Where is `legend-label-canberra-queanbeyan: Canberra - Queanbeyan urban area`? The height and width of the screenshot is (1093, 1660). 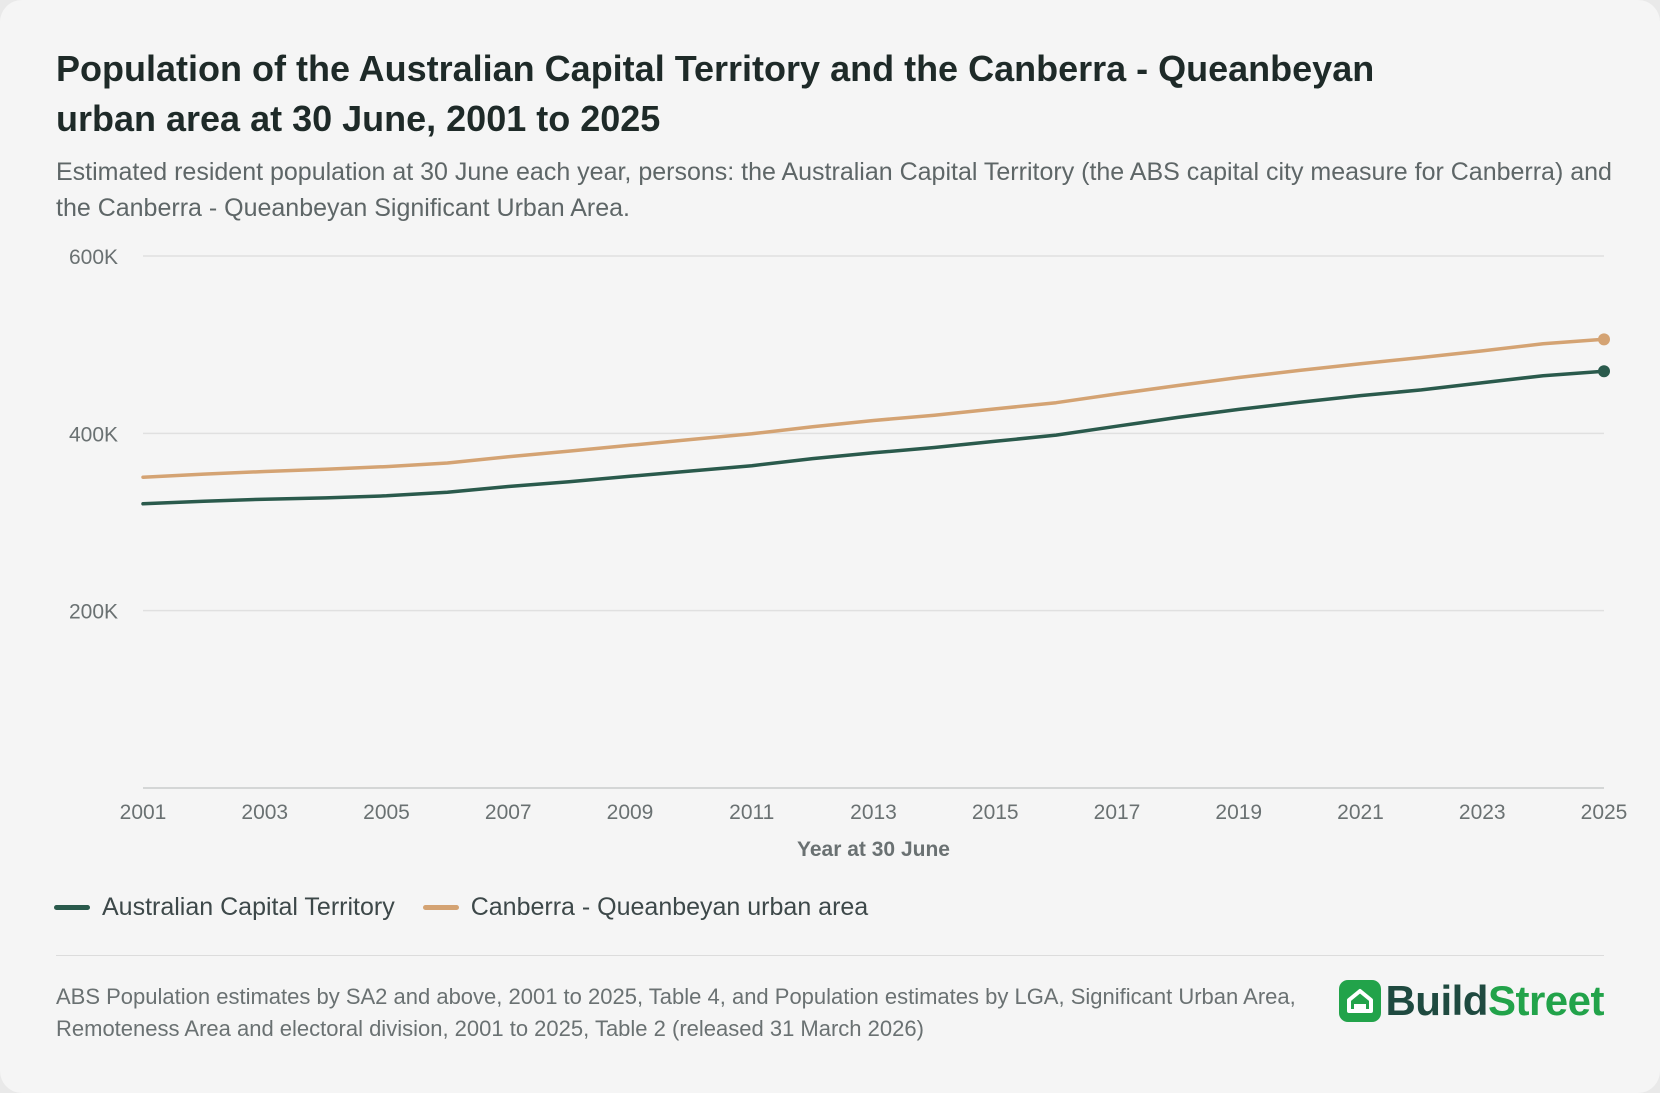 legend-label-canberra-queanbeyan: Canberra - Queanbeyan urban area is located at coordinates (669, 907).